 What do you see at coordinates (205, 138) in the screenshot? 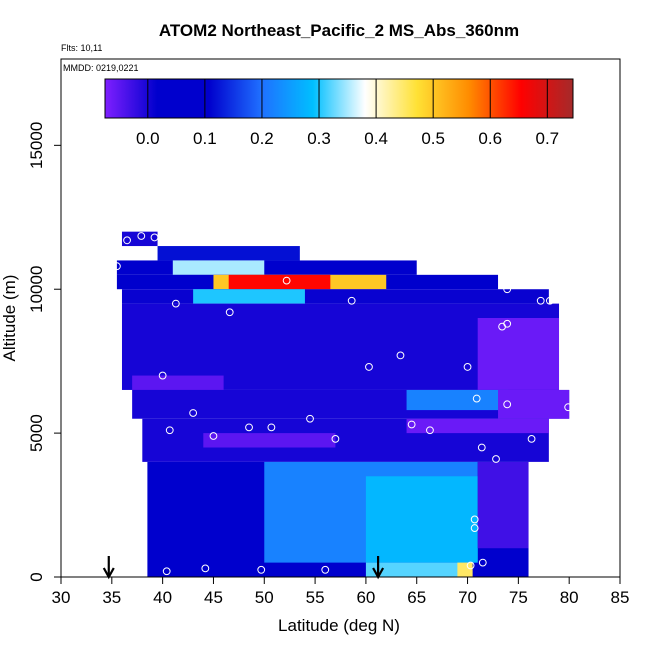
I see `colorbar-tick-label: 0.1` at bounding box center [205, 138].